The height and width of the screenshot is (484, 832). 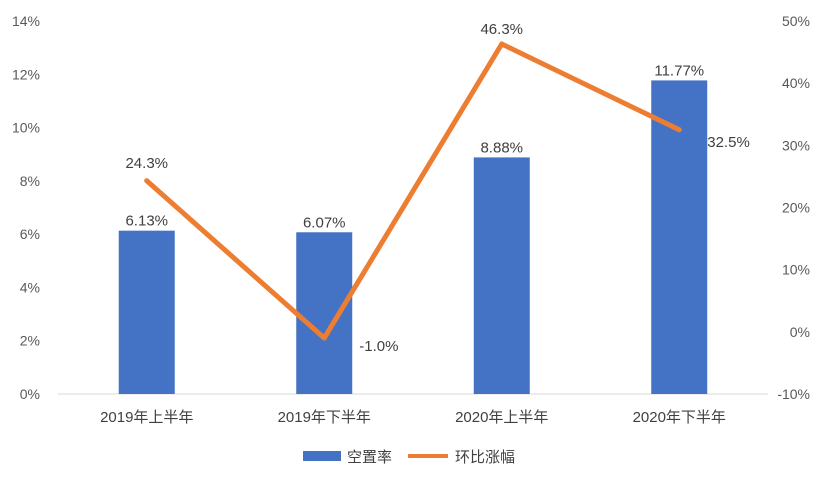 I want to click on line-data-label: 32.5%, so click(x=728, y=142).